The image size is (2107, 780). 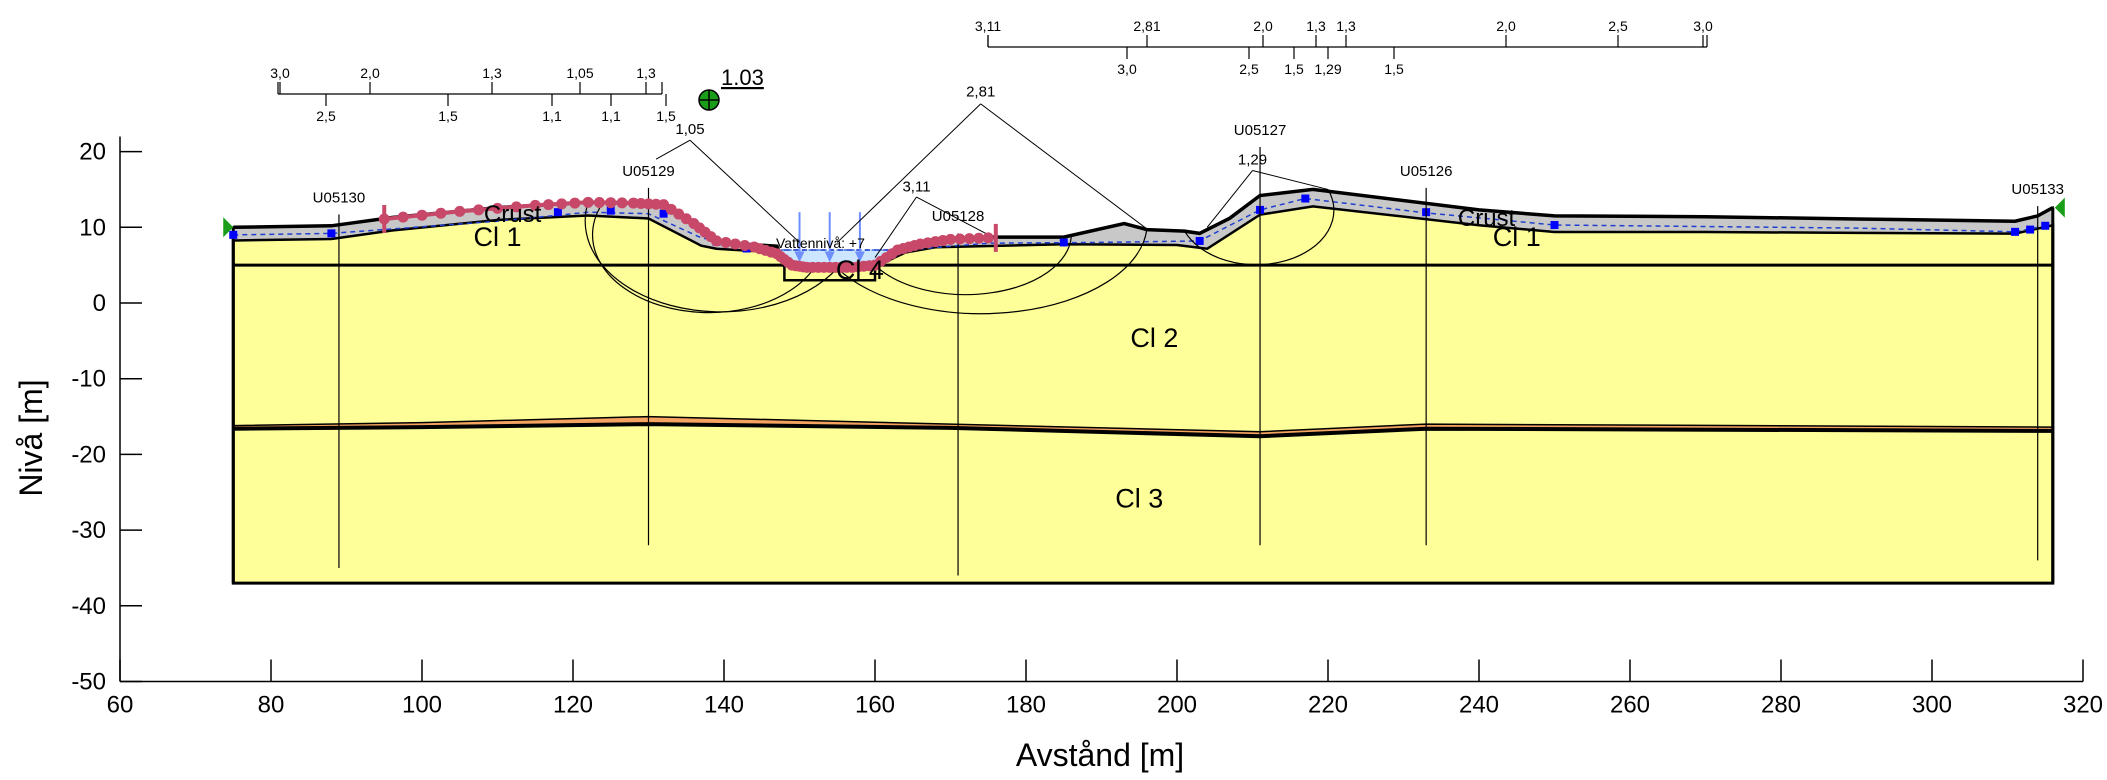 I want to click on x-tick-label: 80, so click(x=271, y=705).